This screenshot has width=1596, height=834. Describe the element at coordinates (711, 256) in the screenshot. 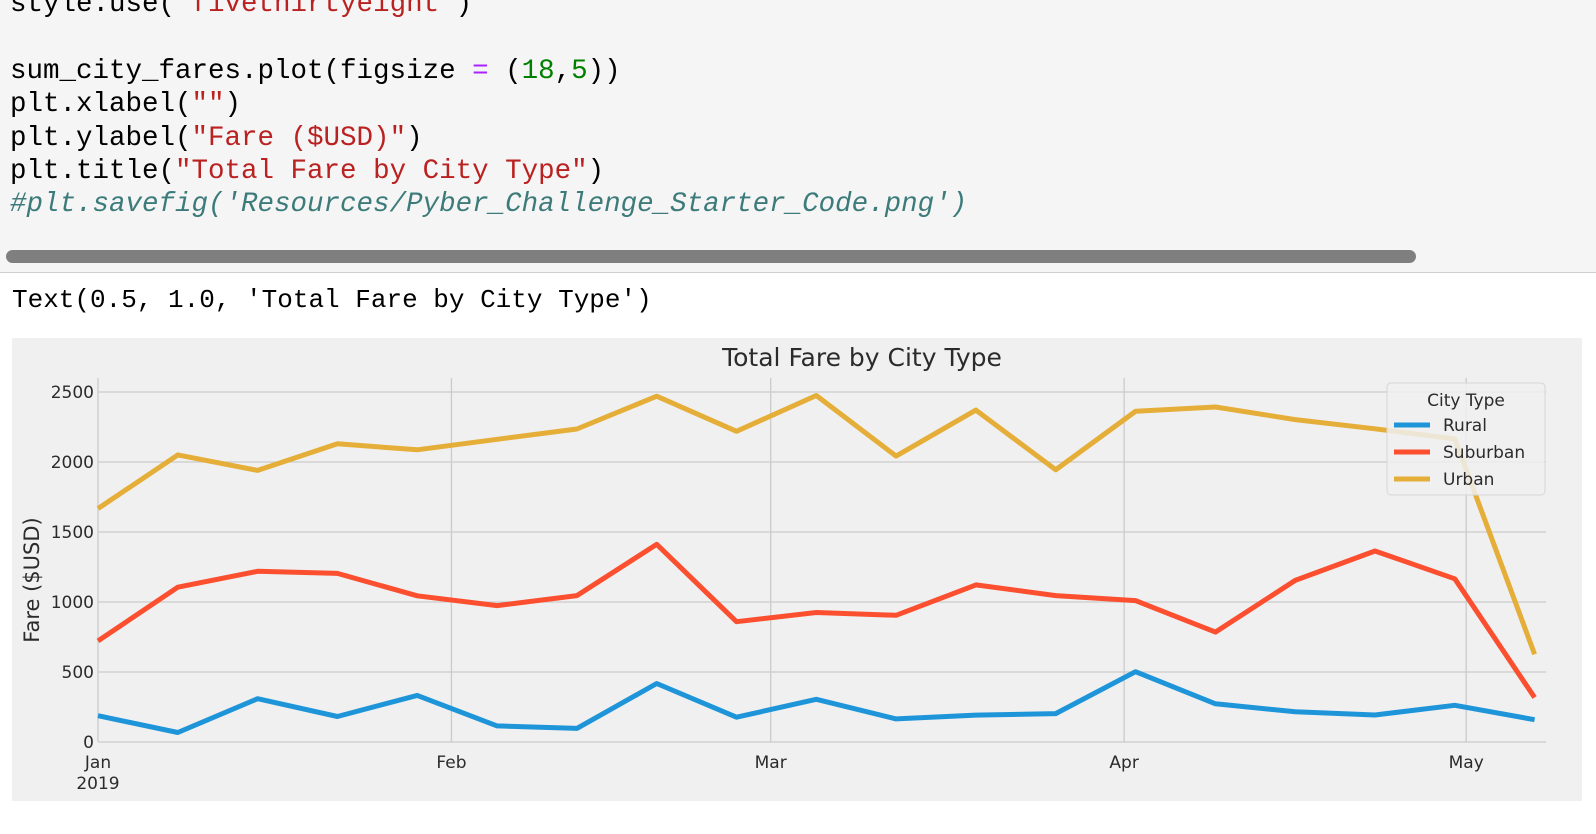

I see `horizontal-scrollbar` at that location.